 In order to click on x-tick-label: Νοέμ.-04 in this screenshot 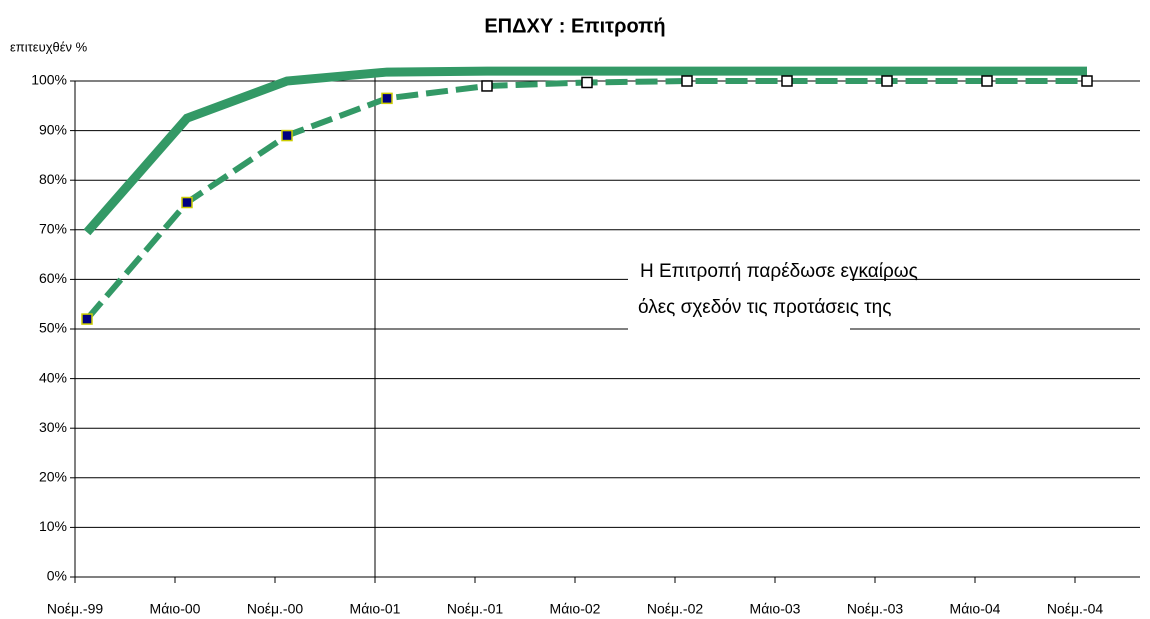, I will do `click(1075, 609)`.